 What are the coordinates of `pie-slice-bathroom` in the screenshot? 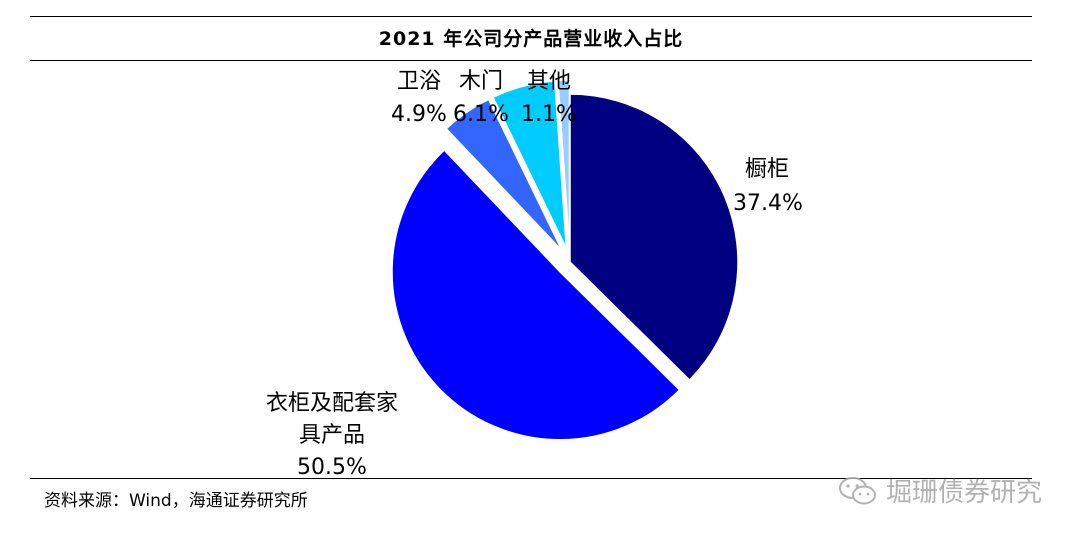 It's located at (504, 175).